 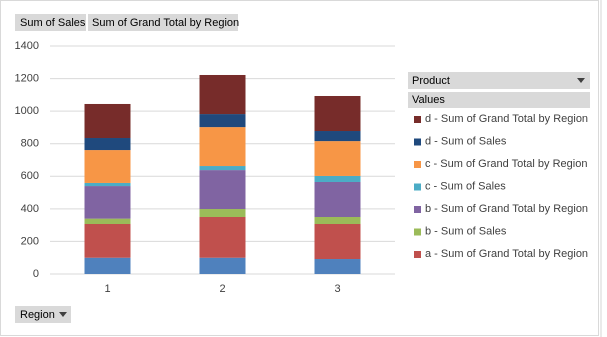 I want to click on y-tick-label: 200, so click(x=30, y=241).